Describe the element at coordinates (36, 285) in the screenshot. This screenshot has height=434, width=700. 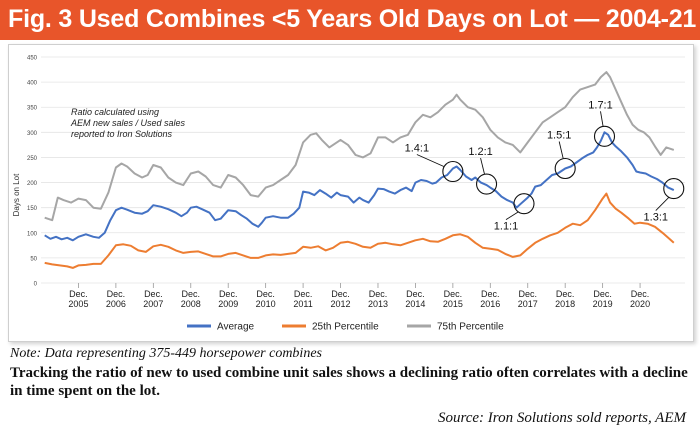
I see `y-tick-label: 0` at that location.